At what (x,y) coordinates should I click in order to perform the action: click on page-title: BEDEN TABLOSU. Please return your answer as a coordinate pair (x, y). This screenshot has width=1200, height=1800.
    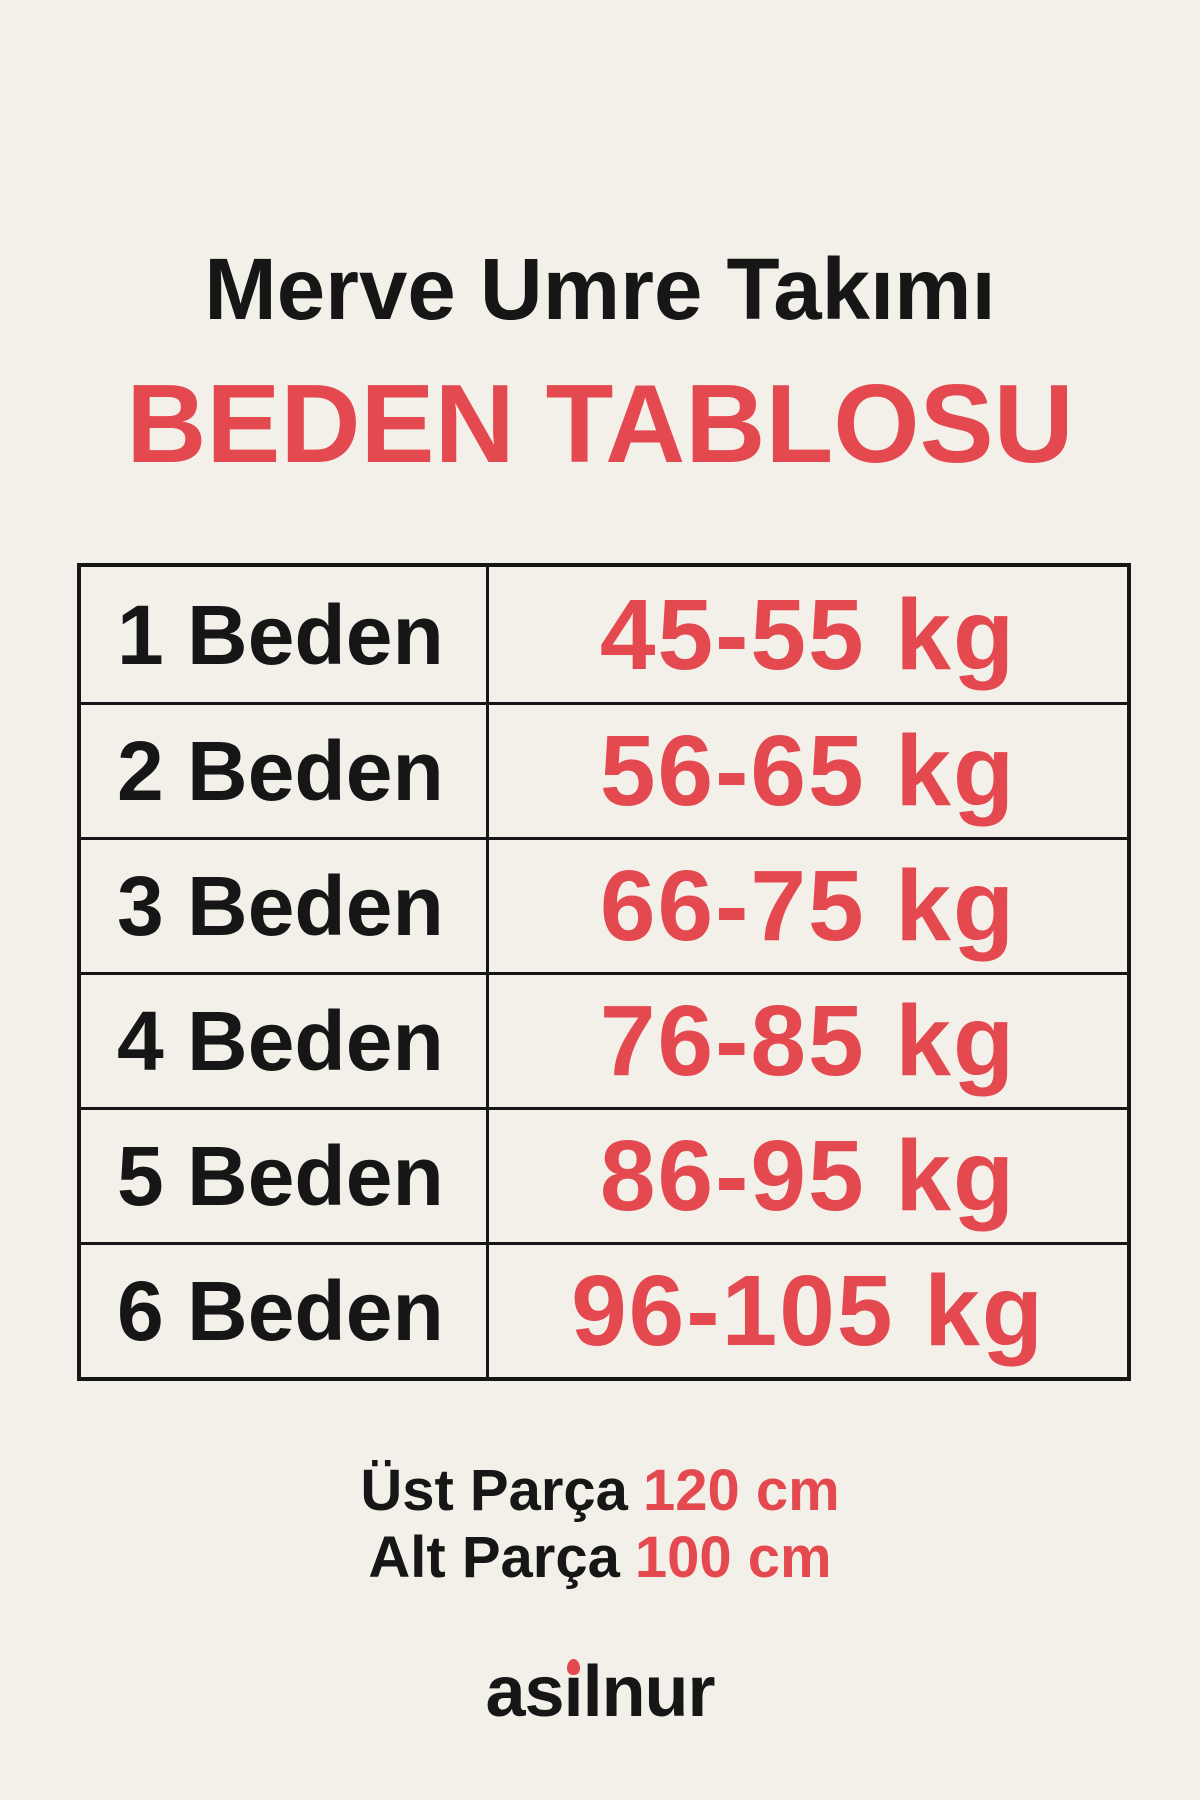
    Looking at the image, I should click on (600, 424).